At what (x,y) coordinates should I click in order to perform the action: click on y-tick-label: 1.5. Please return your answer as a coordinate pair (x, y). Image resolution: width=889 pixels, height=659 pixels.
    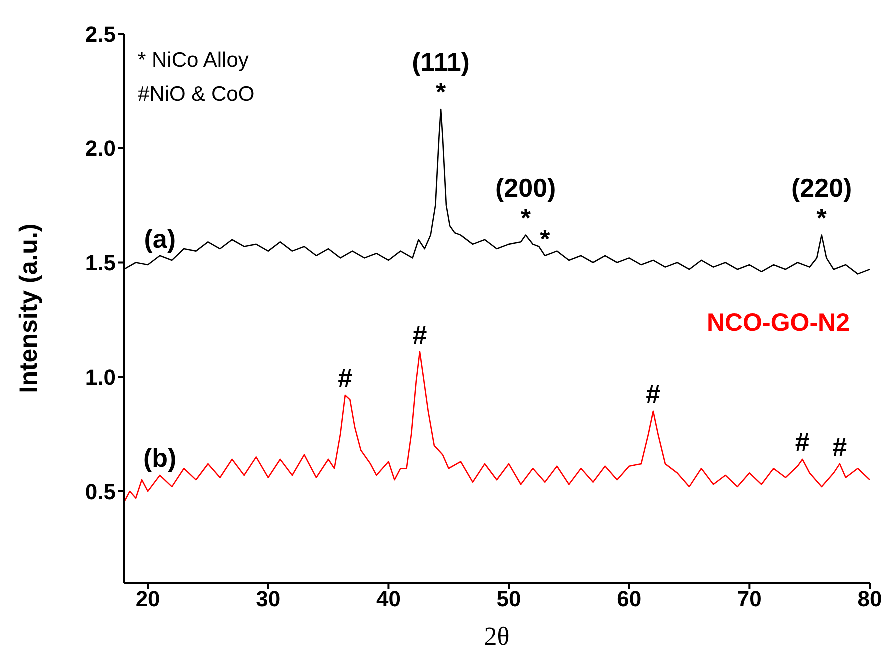
    Looking at the image, I should click on (100, 263).